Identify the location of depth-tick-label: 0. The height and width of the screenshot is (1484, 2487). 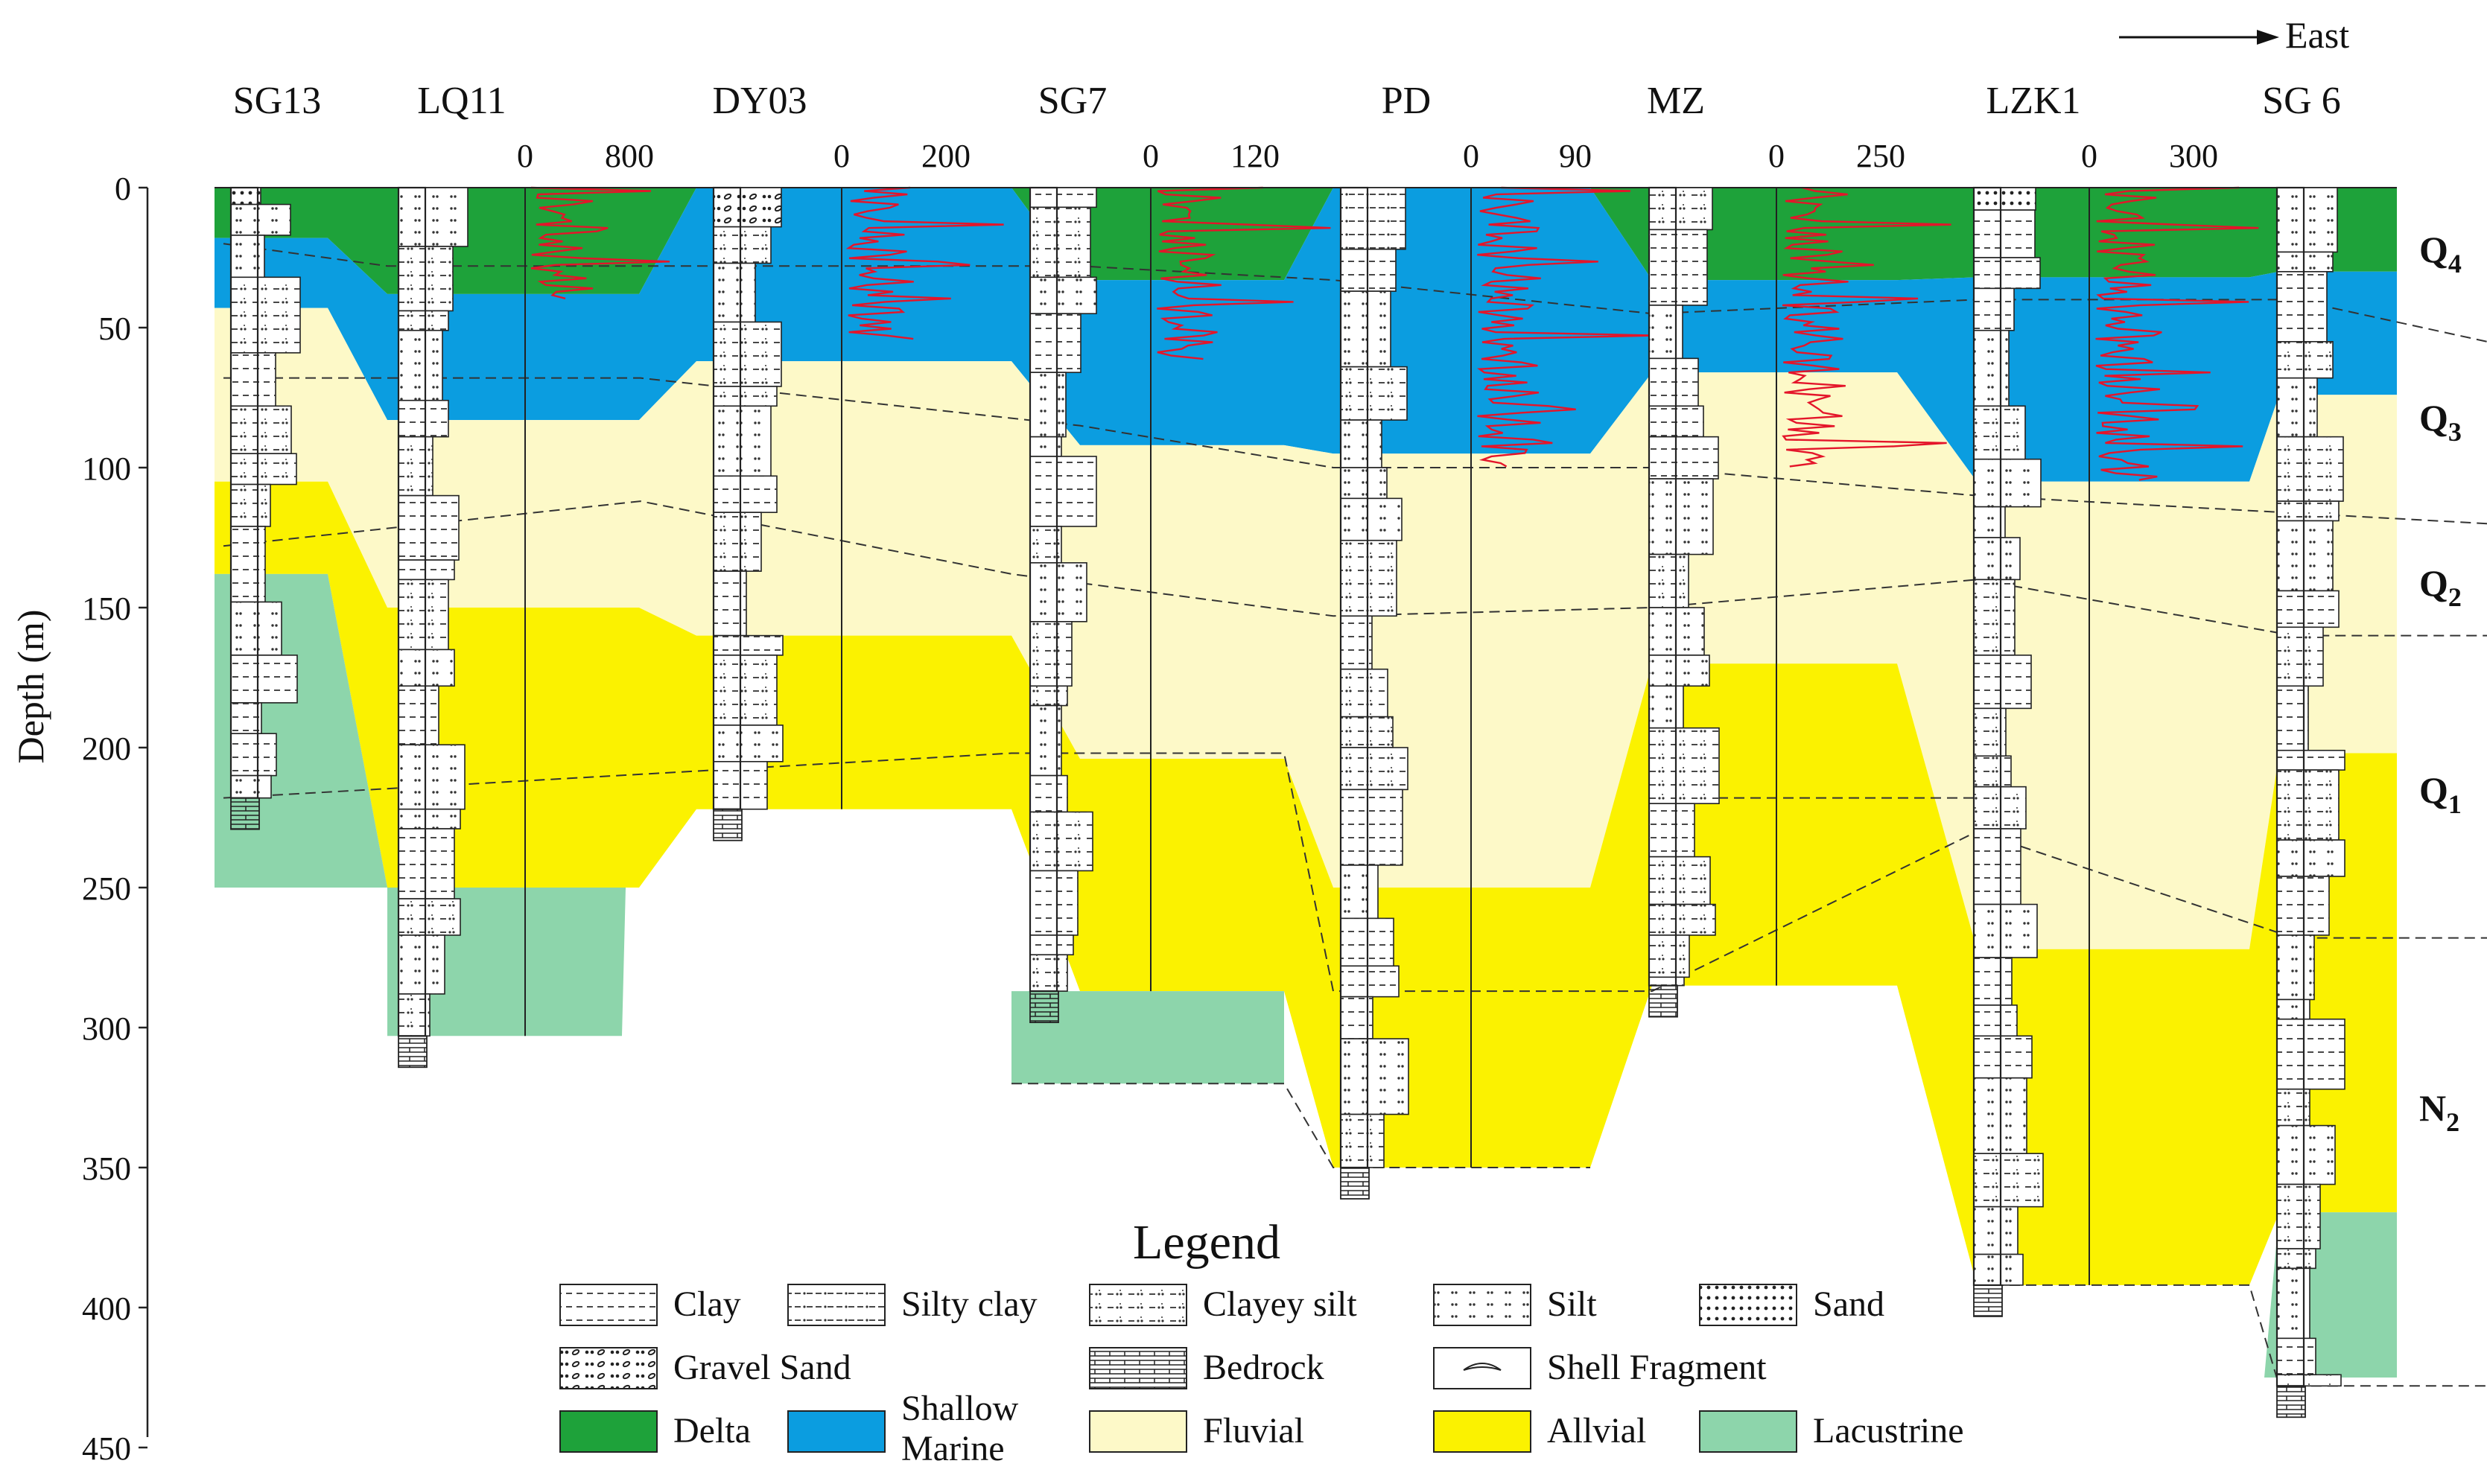
(123, 189).